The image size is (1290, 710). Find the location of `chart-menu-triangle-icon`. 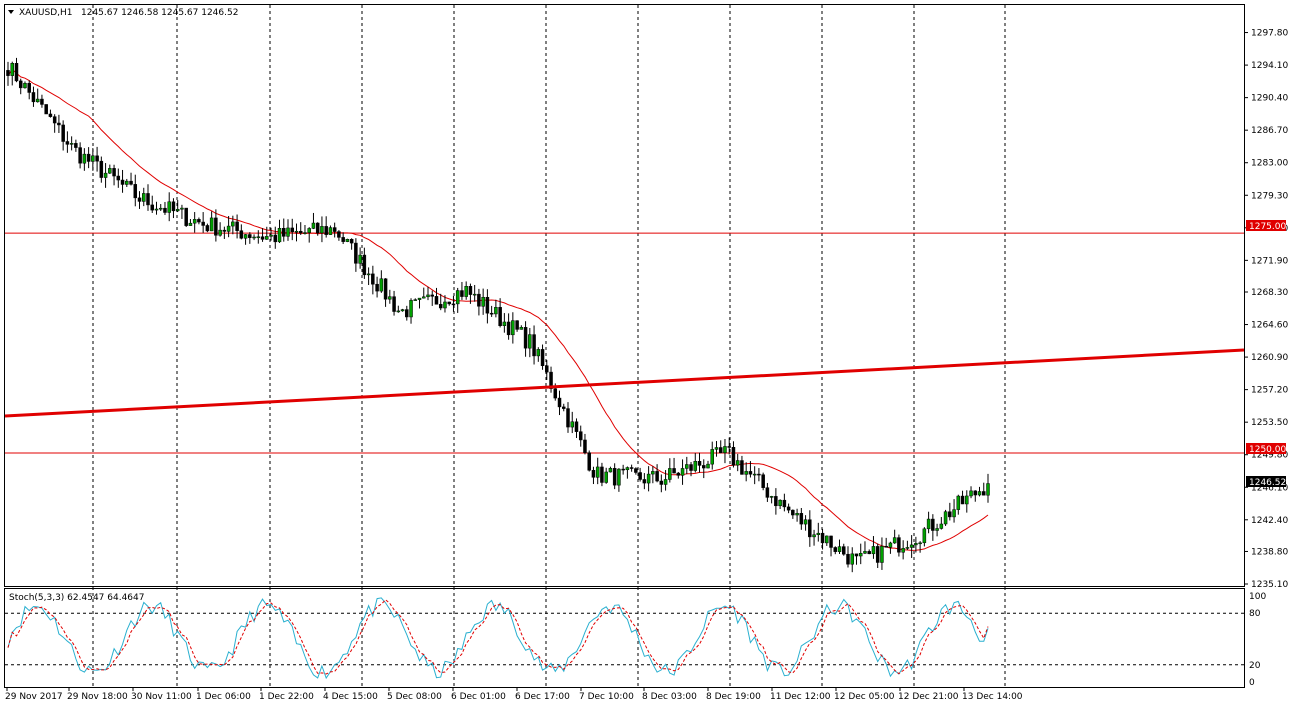

chart-menu-triangle-icon is located at coordinates (11, 12).